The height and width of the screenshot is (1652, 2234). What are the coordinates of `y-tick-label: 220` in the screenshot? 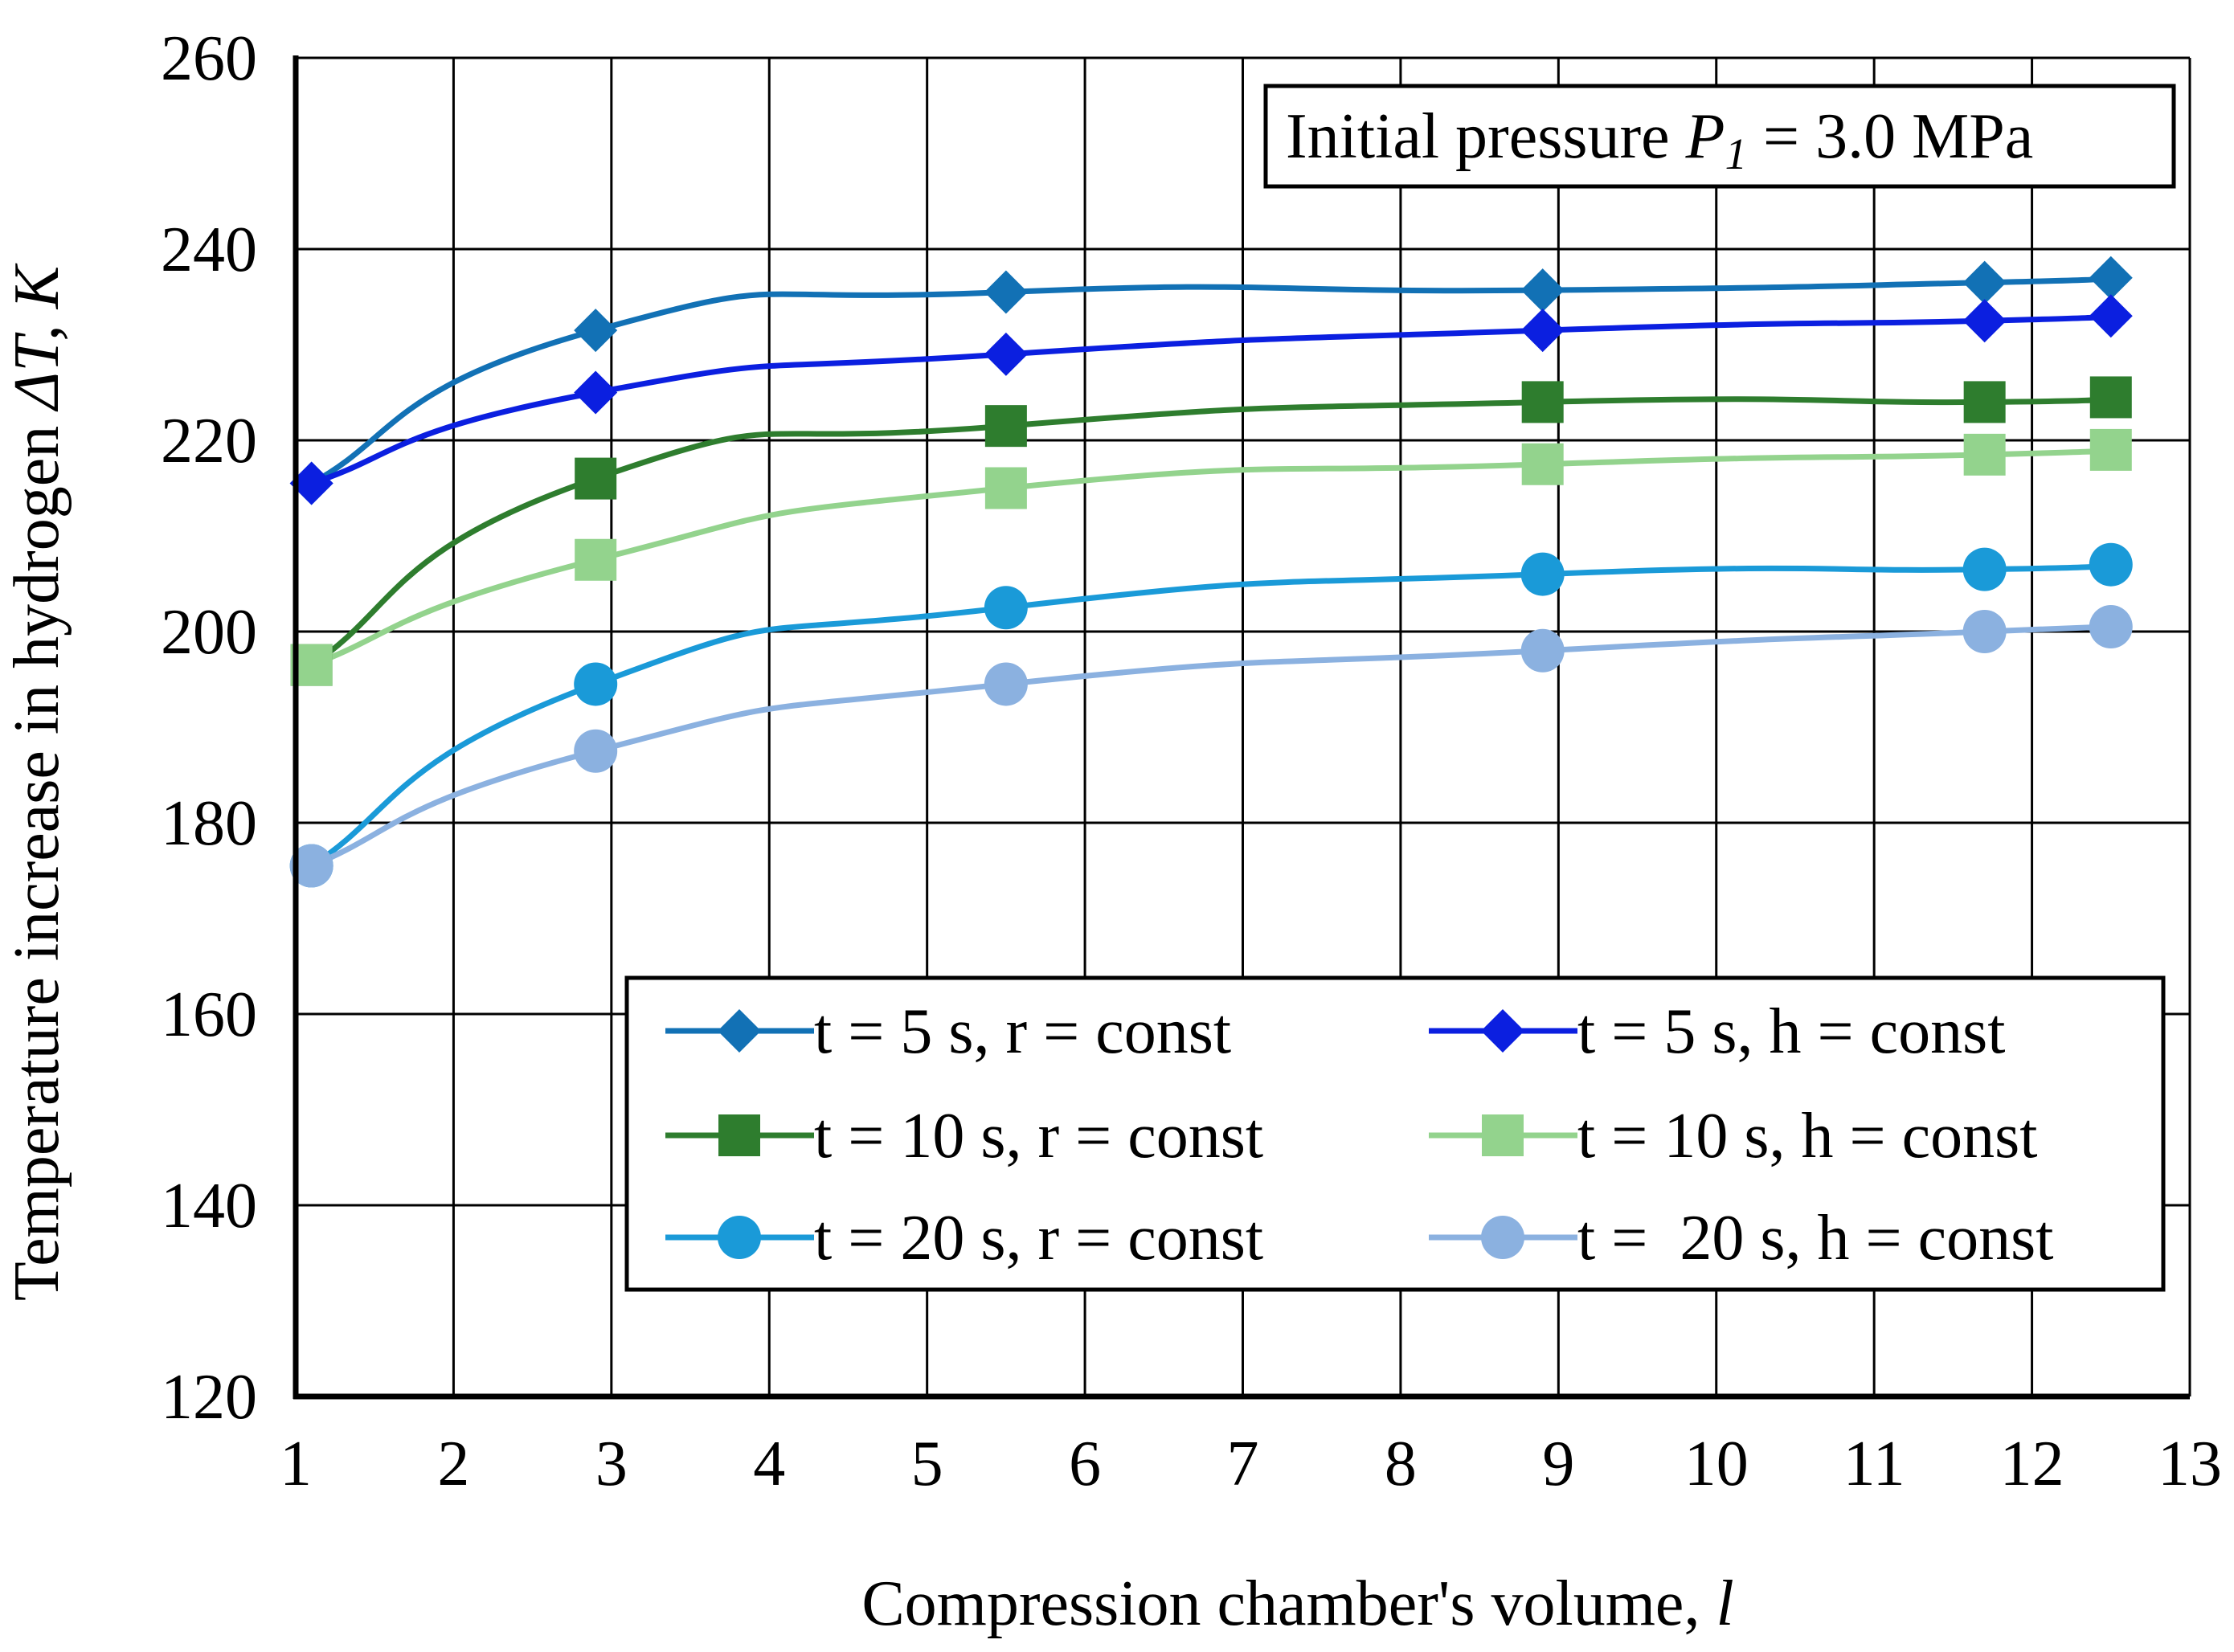 It's located at (209, 441).